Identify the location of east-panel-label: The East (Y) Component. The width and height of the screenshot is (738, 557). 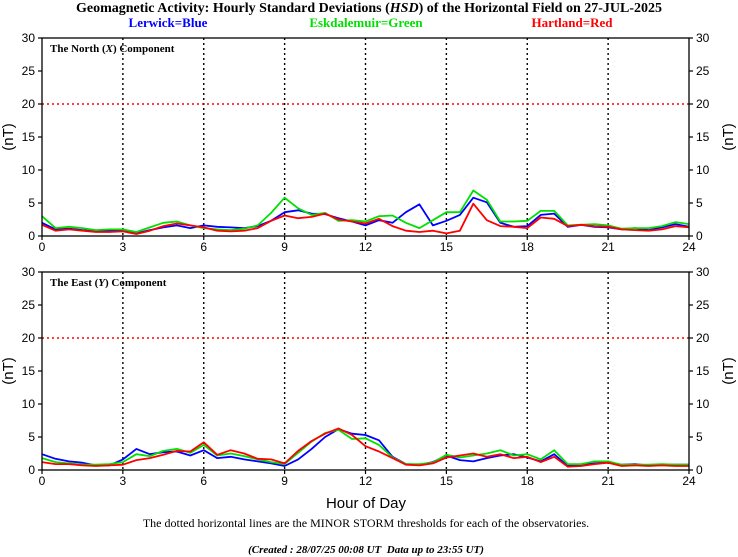
(108, 283).